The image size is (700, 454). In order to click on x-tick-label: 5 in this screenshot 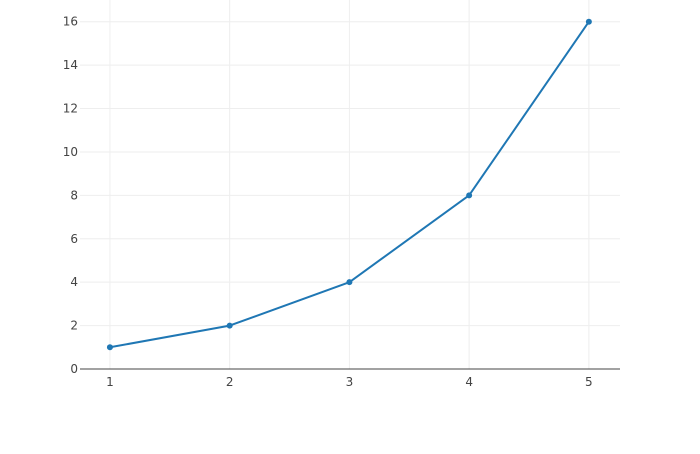, I will do `click(589, 382)`.